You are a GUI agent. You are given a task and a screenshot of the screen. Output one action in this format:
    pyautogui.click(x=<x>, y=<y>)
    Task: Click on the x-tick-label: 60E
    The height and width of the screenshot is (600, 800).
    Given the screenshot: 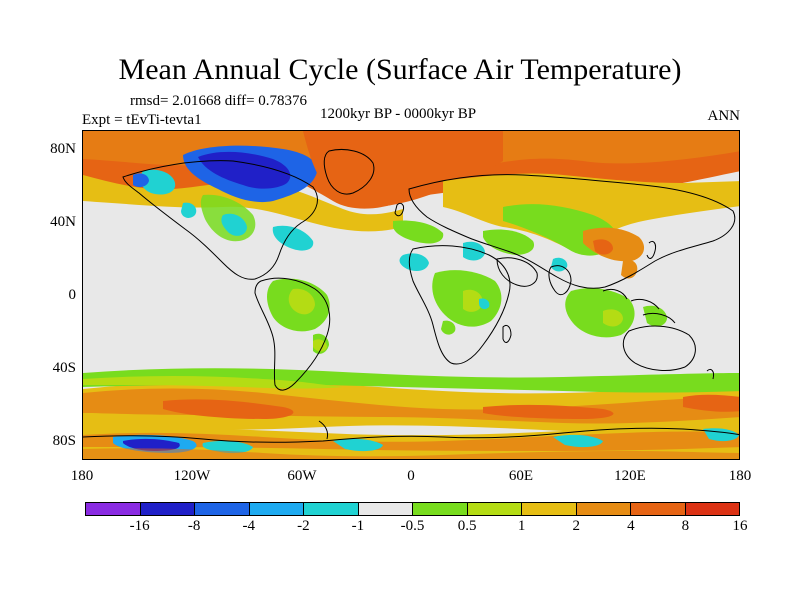 What is the action you would take?
    pyautogui.click(x=521, y=476)
    